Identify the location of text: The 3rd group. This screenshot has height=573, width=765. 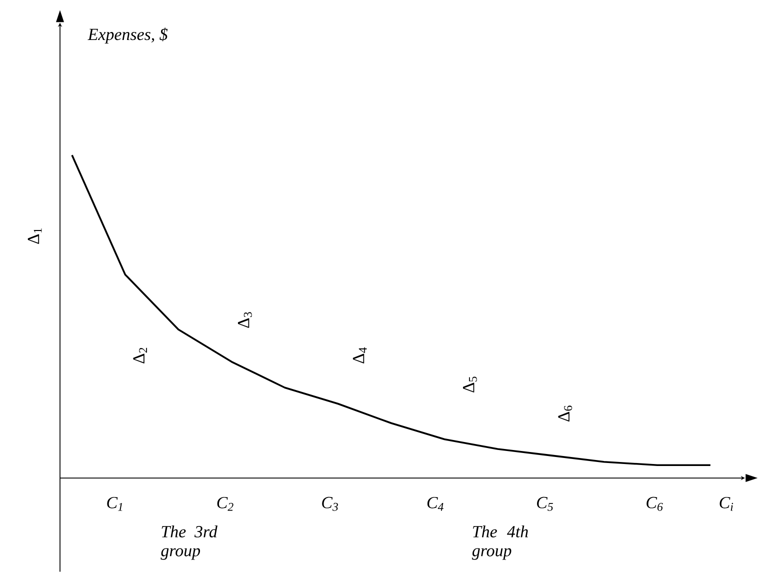
(189, 542).